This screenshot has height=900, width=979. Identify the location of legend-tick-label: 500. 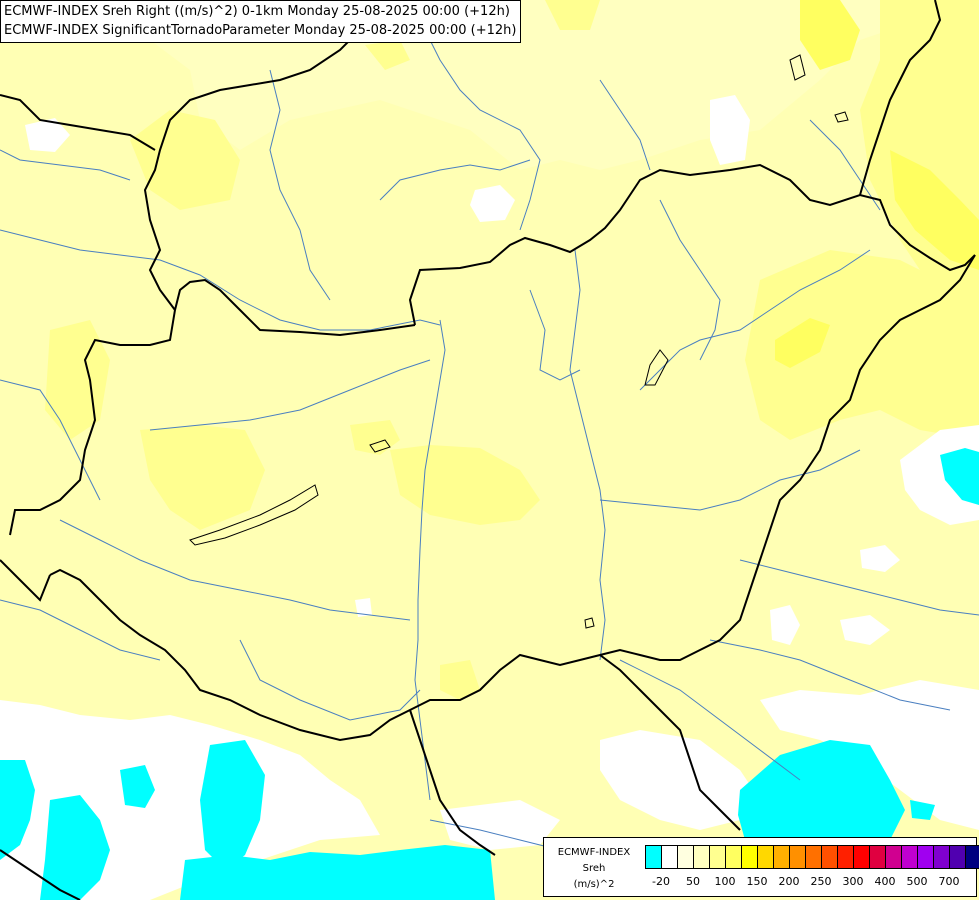
(917, 881).